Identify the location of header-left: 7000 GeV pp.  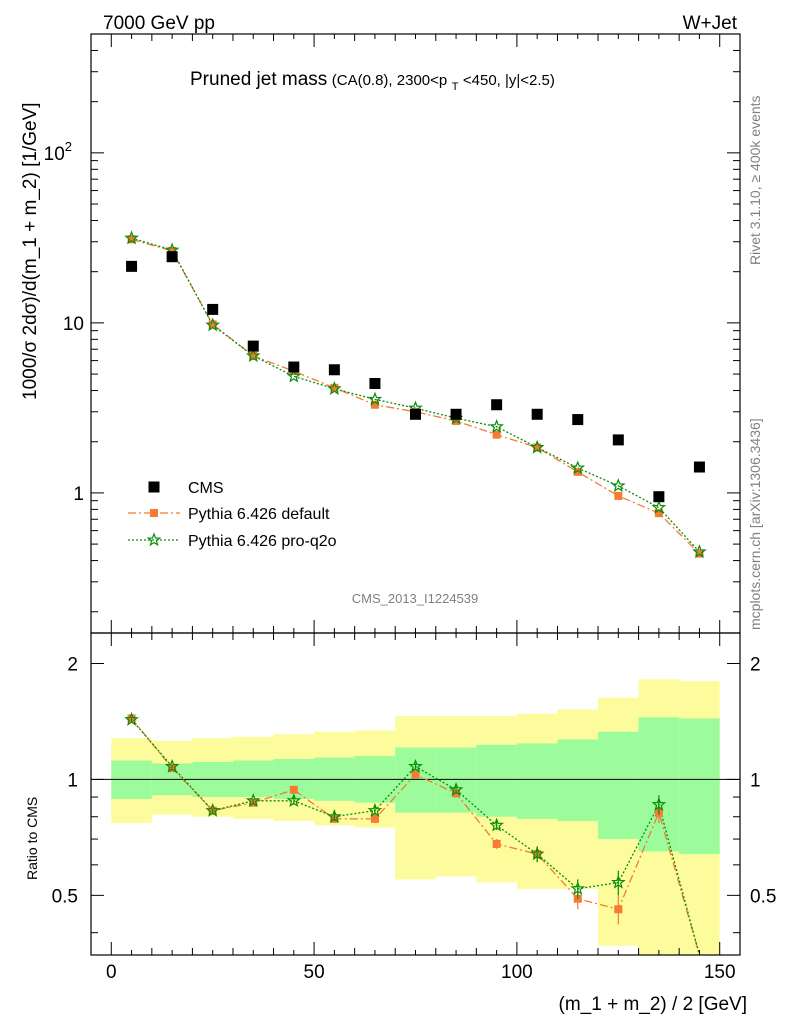
(159, 23).